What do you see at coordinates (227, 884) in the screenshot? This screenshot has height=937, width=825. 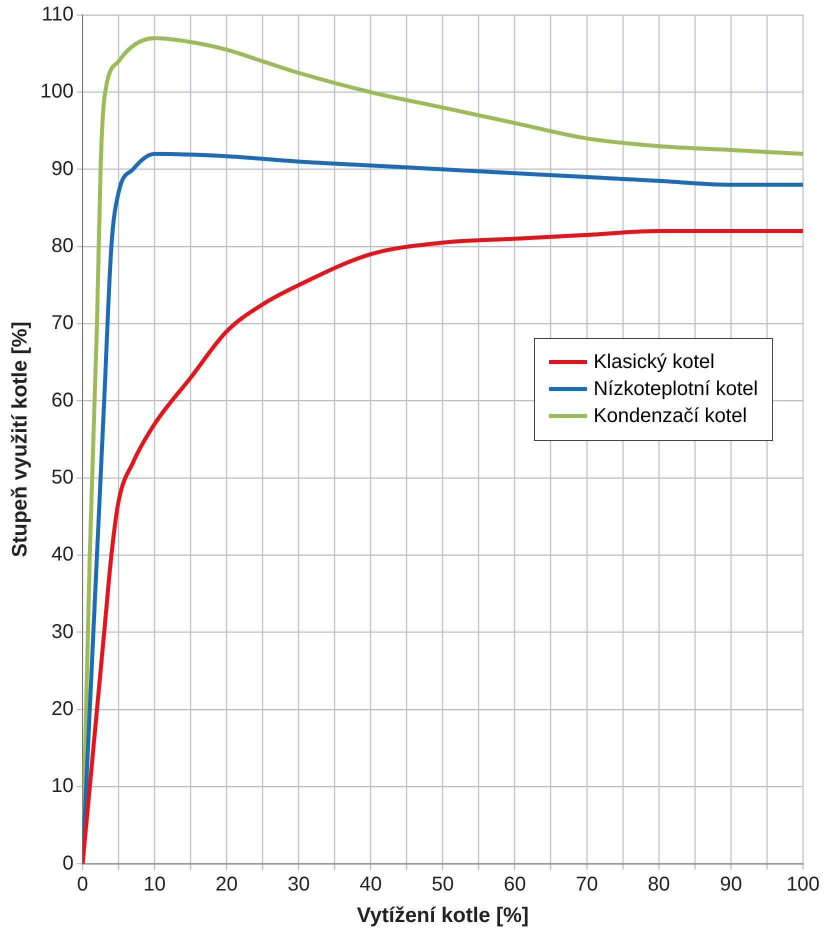 I see `x-tick-label: 20` at bounding box center [227, 884].